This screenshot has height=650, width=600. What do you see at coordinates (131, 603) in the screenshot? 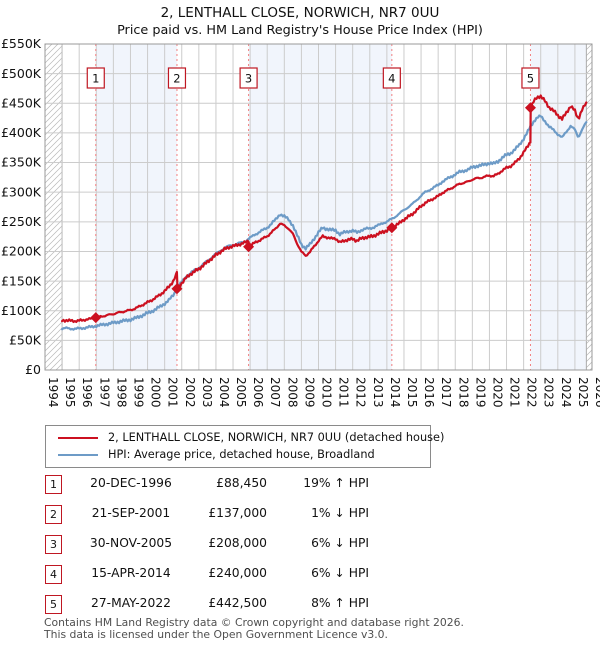
I see `sale-date: 27-MAY-2022` at bounding box center [131, 603].